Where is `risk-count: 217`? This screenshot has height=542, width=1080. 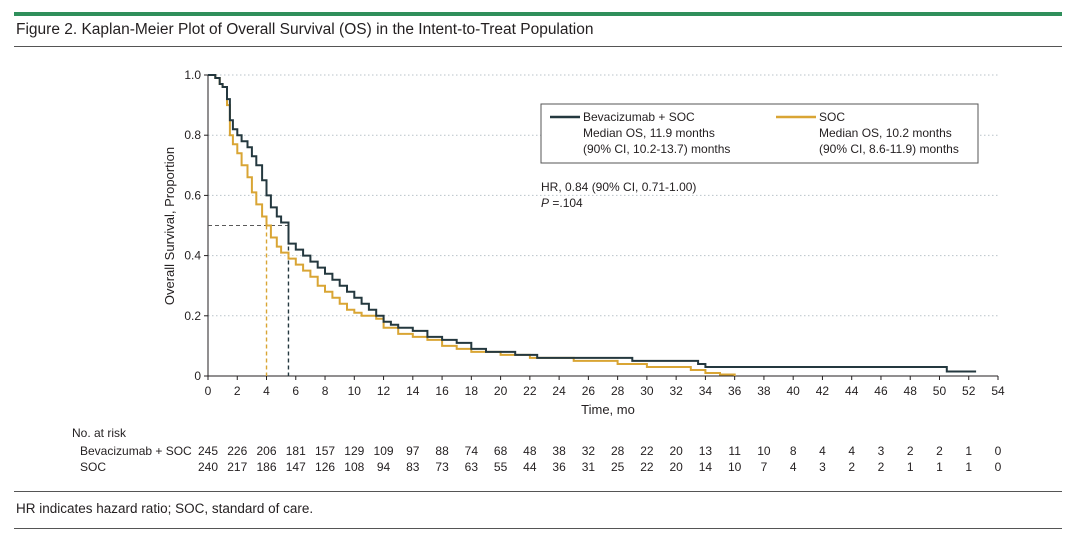 risk-count: 217 is located at coordinates (237, 467).